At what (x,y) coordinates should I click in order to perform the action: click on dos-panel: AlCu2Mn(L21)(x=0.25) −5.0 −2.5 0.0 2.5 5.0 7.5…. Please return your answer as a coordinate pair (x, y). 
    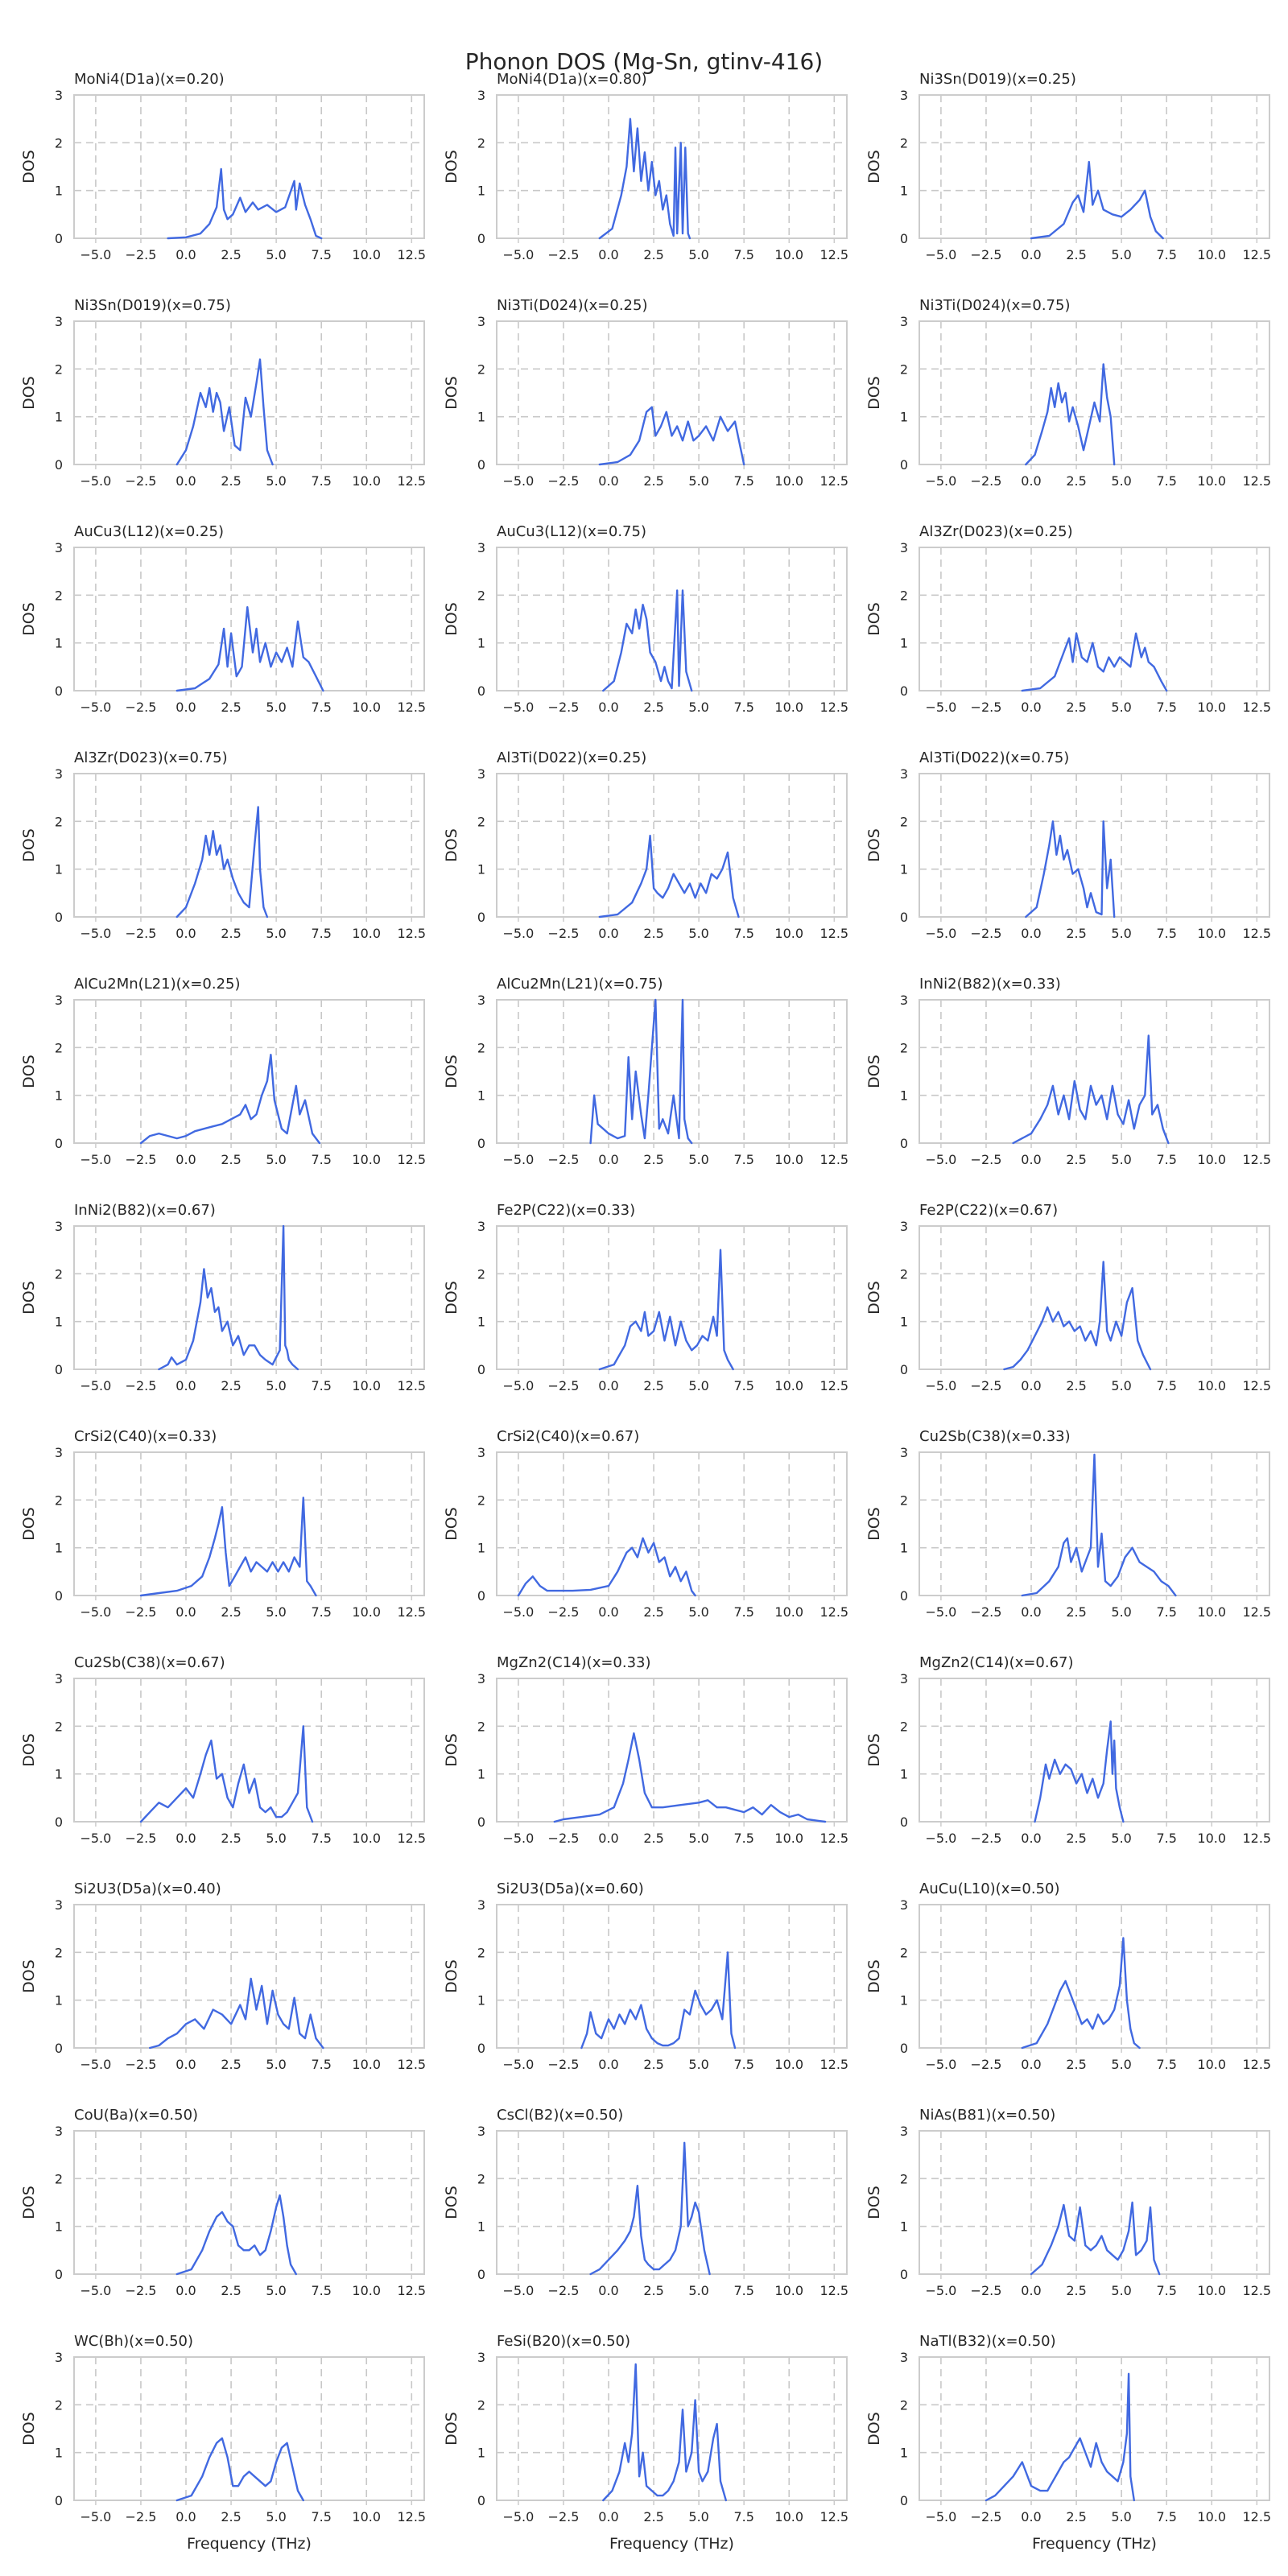
    Looking at the image, I should click on (223, 1071).